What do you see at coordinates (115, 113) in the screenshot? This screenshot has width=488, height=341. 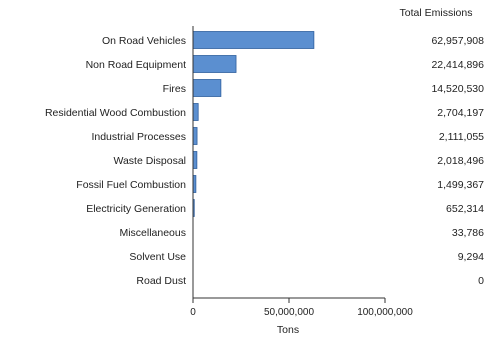 I see `category-label: Residential Wood Combustion` at bounding box center [115, 113].